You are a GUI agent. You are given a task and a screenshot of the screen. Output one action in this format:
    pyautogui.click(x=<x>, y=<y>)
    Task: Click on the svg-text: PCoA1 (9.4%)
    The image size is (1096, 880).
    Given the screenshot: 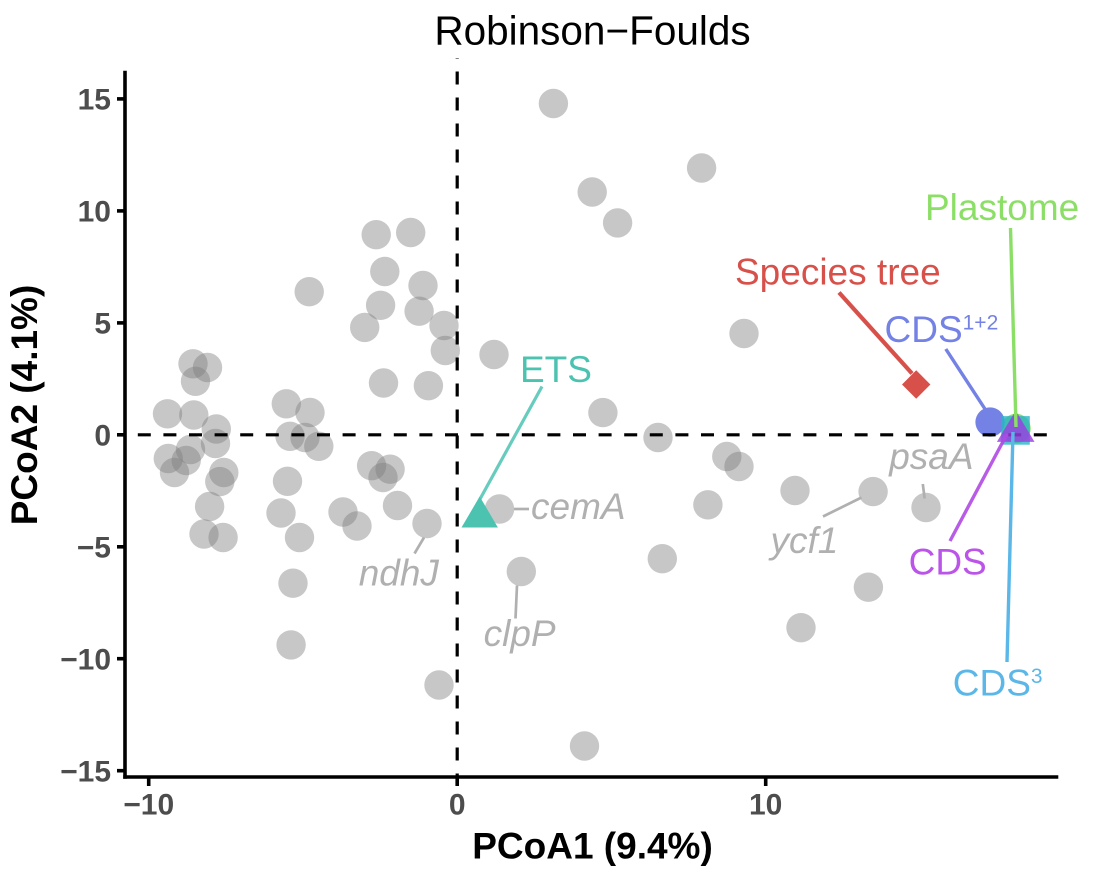 What is the action you would take?
    pyautogui.click(x=592, y=846)
    